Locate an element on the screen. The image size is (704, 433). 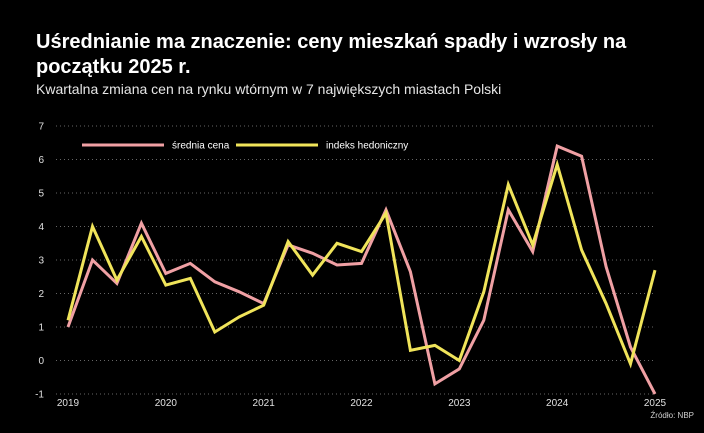
x-axis-ticks: 2019 2020 2021 2022 2023 2024 2025 is located at coordinates (362, 403).